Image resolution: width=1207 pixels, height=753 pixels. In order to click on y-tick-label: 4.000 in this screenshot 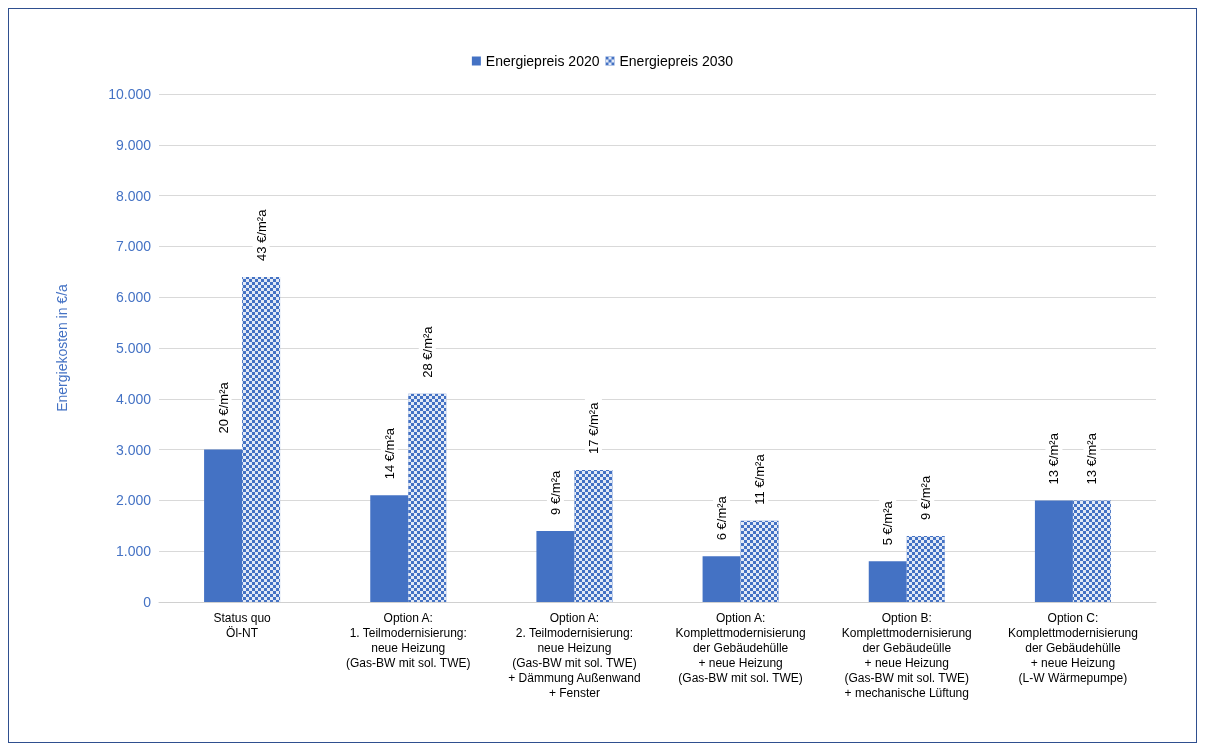, I will do `click(133, 398)`.